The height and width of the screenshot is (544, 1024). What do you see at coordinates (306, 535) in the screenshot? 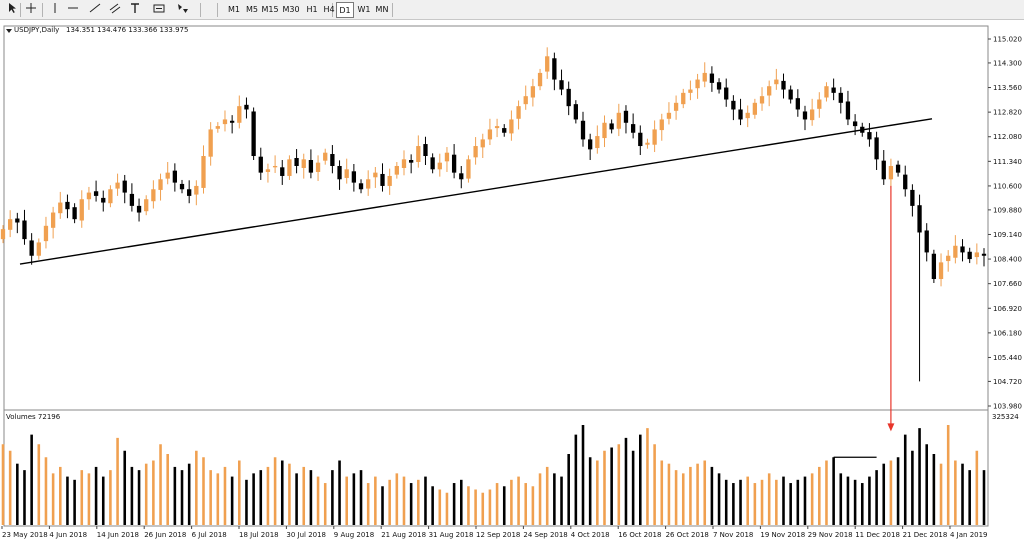
I see `time-tick-label: 30 Jul 2018` at bounding box center [306, 535].